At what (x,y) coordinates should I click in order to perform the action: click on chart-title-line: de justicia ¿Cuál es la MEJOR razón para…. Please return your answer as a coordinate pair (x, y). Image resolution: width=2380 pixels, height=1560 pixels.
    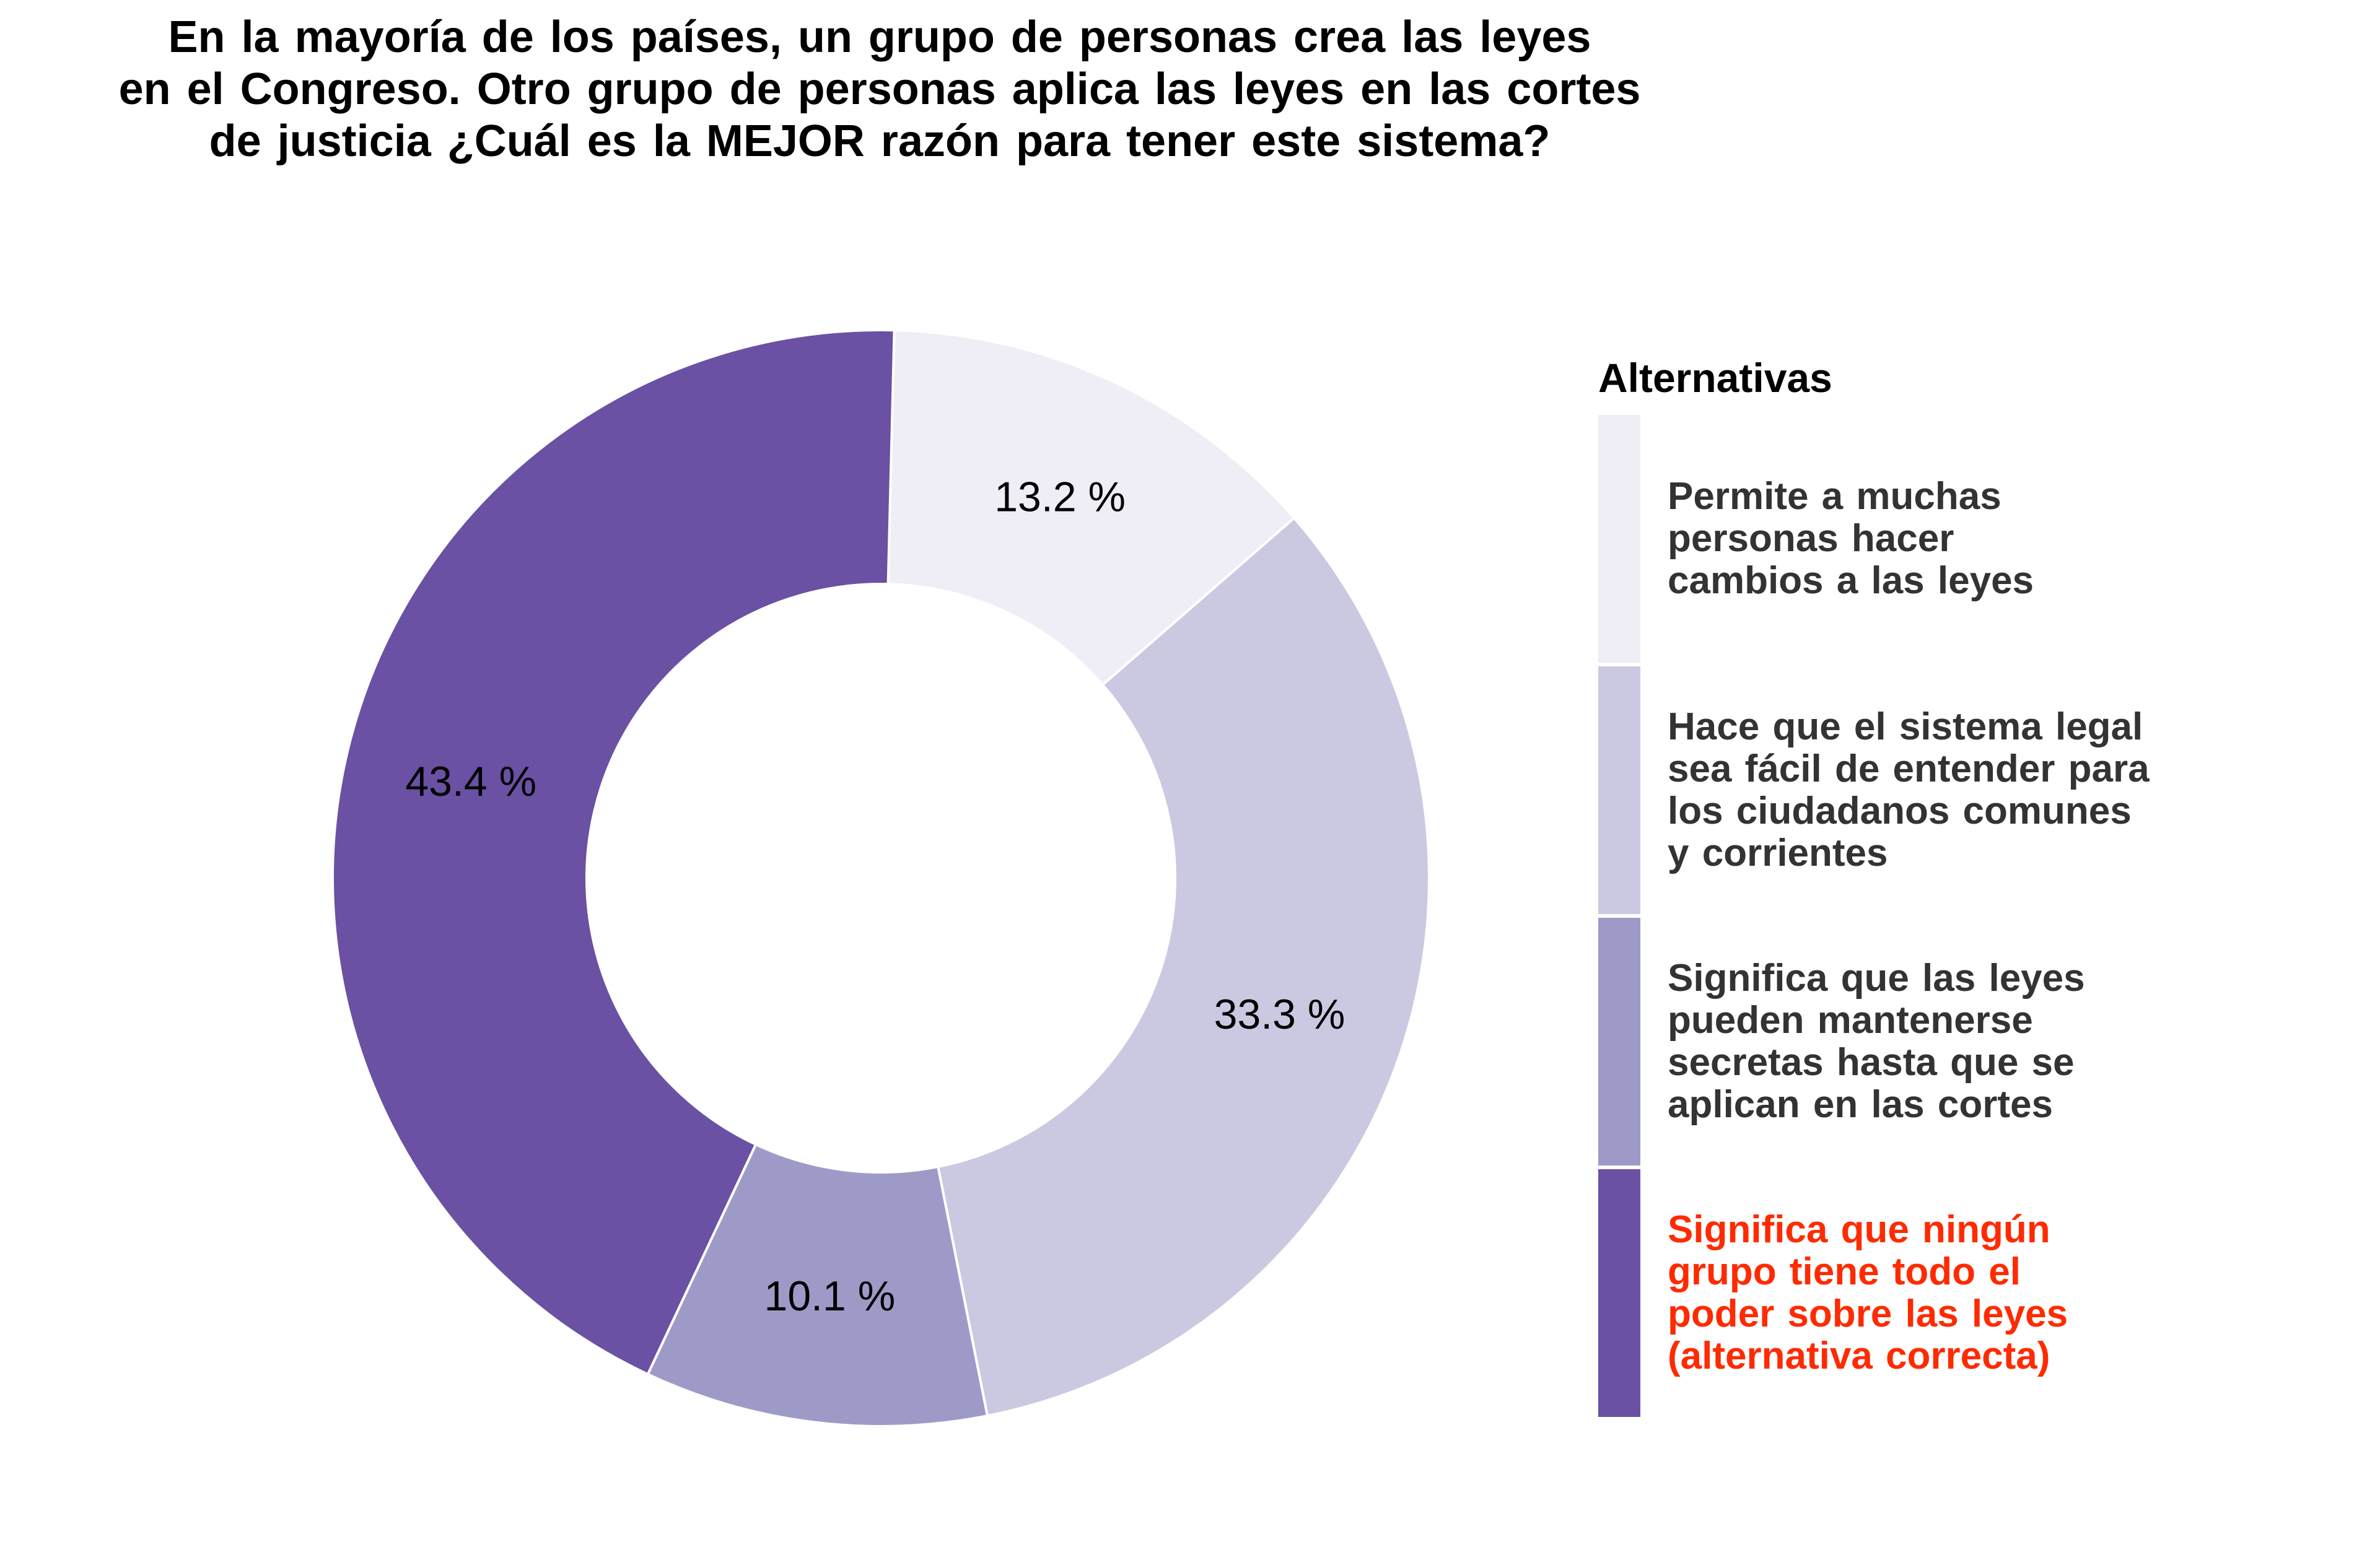
    Looking at the image, I should click on (880, 141).